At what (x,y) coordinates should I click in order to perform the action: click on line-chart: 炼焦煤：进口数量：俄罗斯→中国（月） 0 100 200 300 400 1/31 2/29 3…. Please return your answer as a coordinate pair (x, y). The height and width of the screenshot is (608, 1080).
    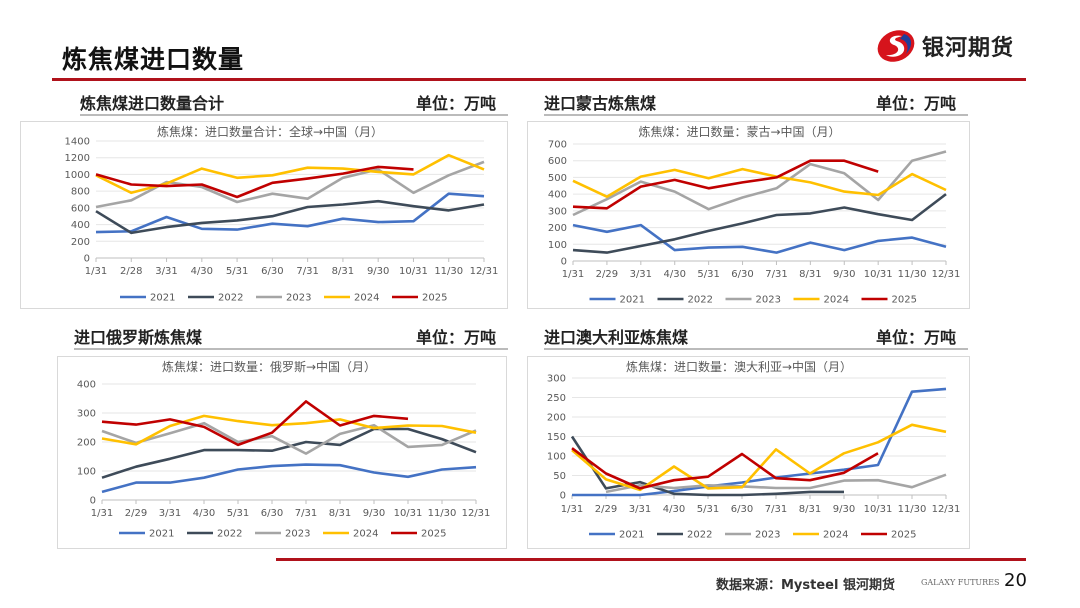
    Looking at the image, I should click on (284, 449).